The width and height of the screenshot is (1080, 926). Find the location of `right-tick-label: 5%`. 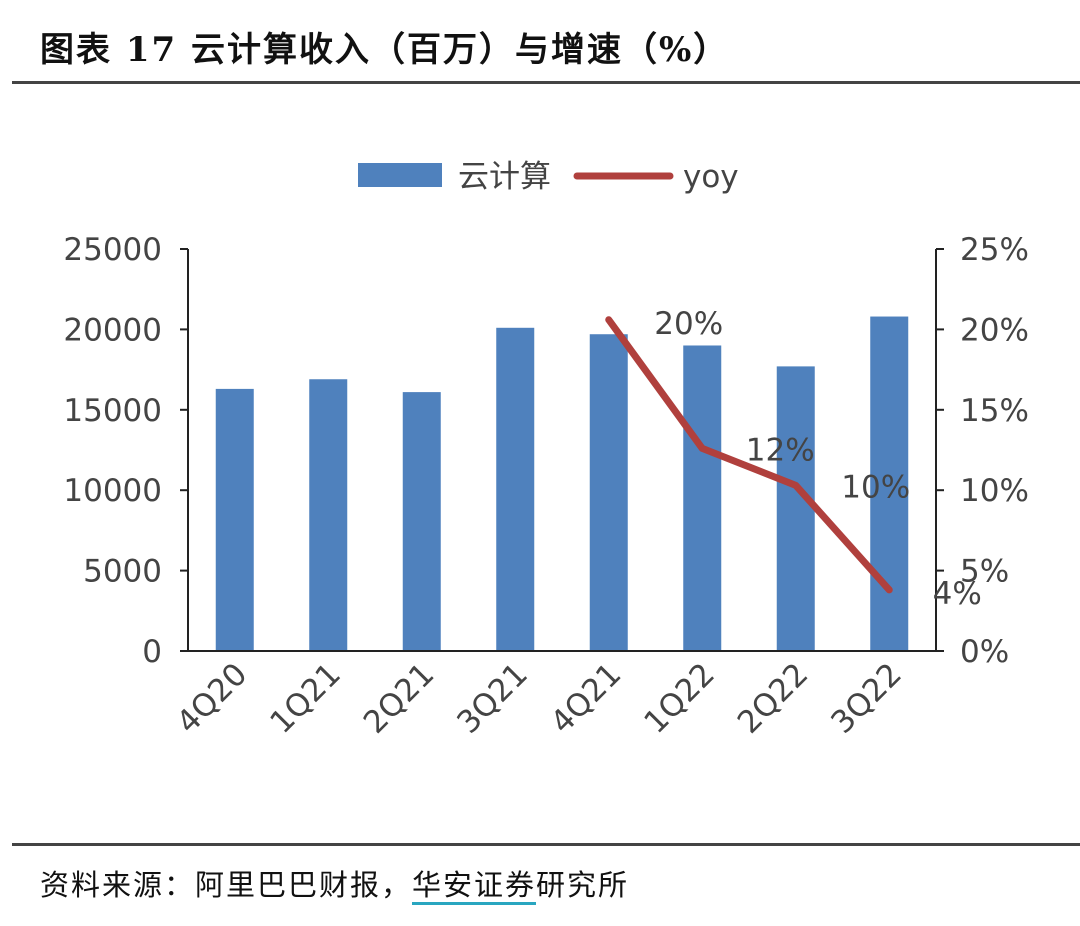

right-tick-label: 5% is located at coordinates (984, 572).